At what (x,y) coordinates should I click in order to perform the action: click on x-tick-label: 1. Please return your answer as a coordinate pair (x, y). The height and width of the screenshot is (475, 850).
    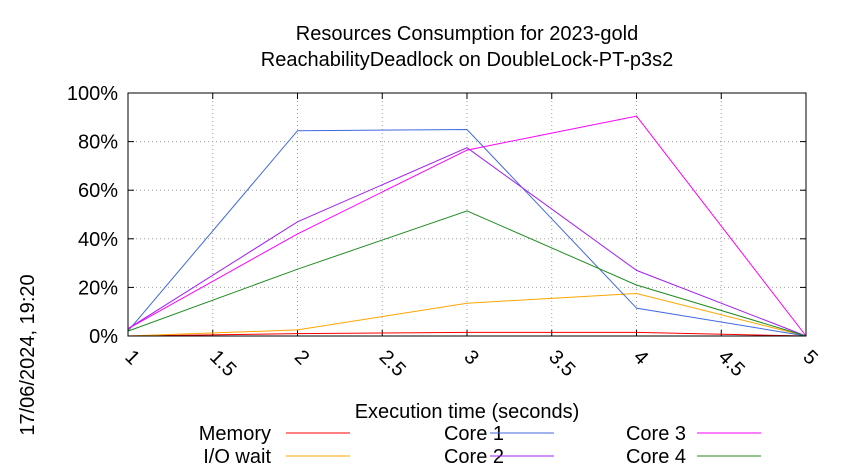
    Looking at the image, I should click on (131, 357).